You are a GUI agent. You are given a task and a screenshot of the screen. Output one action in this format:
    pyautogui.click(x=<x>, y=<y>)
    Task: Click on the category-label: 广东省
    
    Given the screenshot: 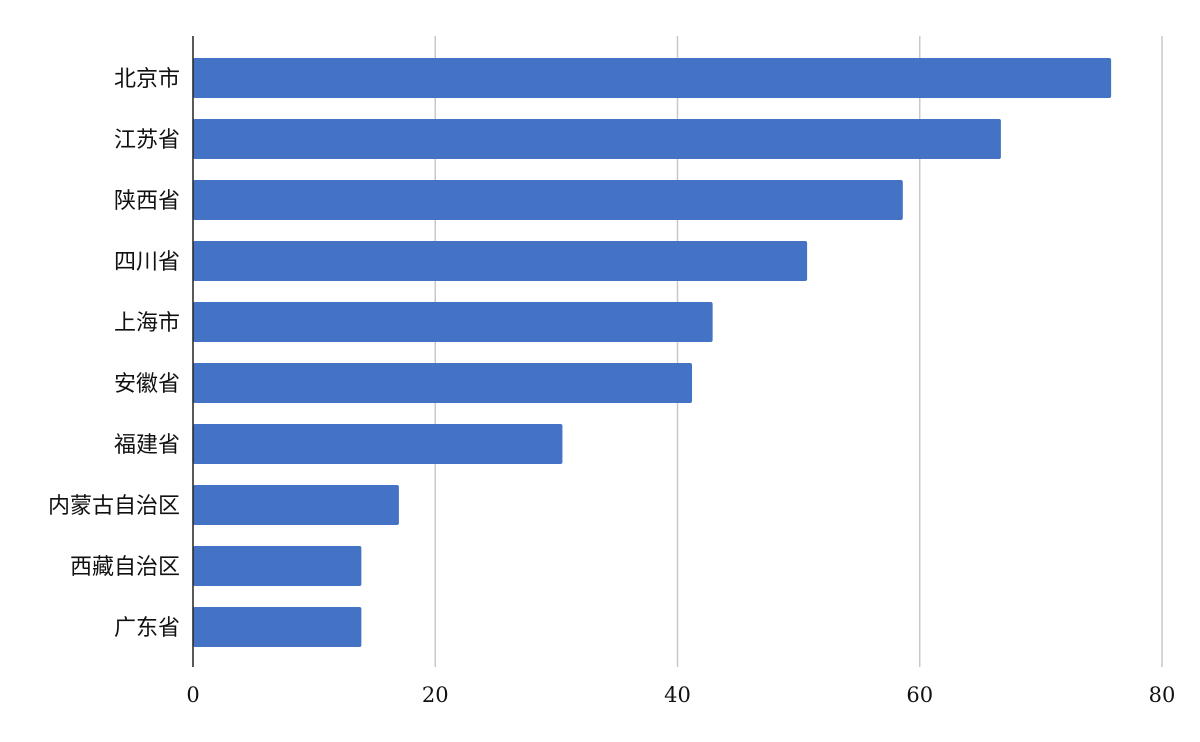 What is the action you would take?
    pyautogui.click(x=147, y=628)
    